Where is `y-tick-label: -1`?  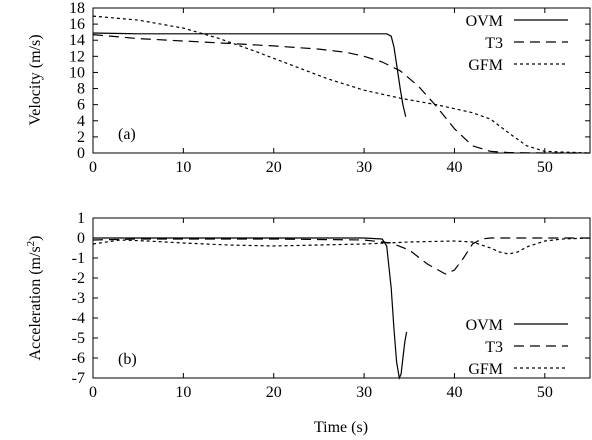 y-tick-label: -1 is located at coordinates (78, 258).